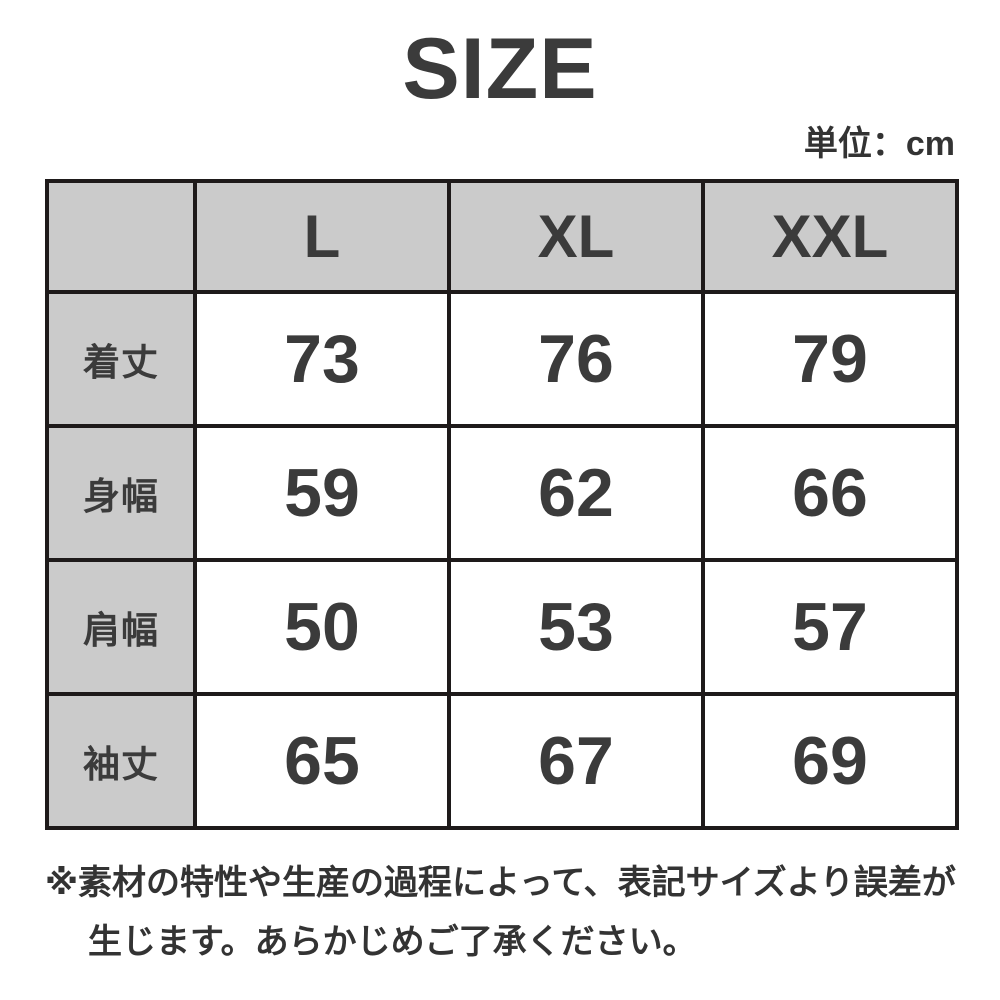 The width and height of the screenshot is (1000, 1000). What do you see at coordinates (500, 69) in the screenshot?
I see `page-title: SIZE` at bounding box center [500, 69].